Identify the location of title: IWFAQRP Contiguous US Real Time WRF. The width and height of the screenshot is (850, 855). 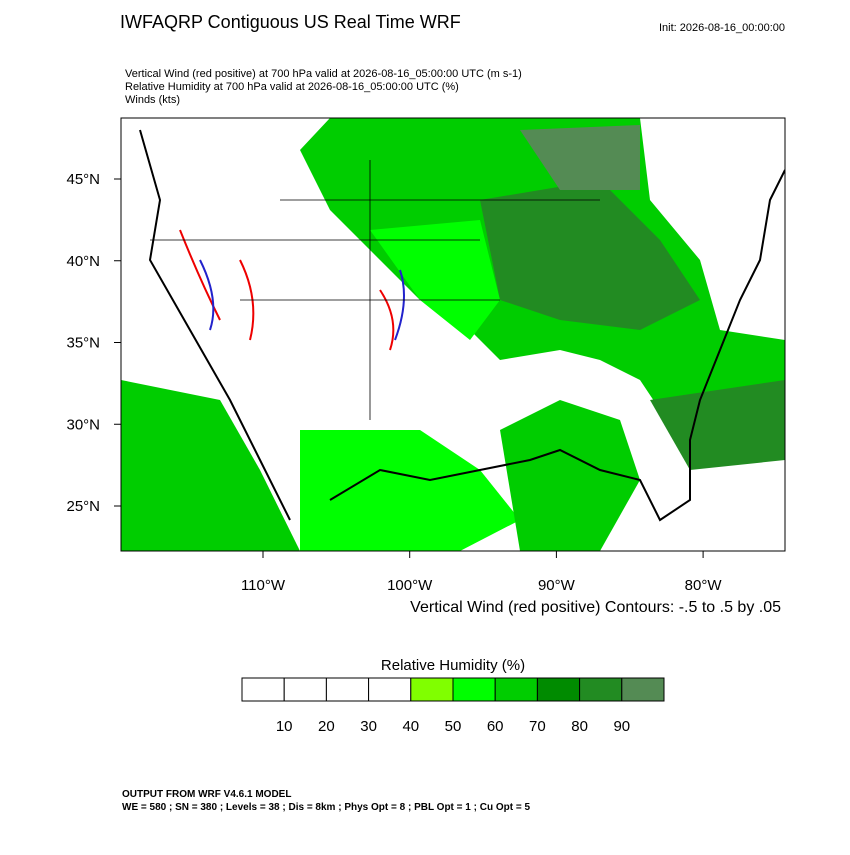
(290, 22).